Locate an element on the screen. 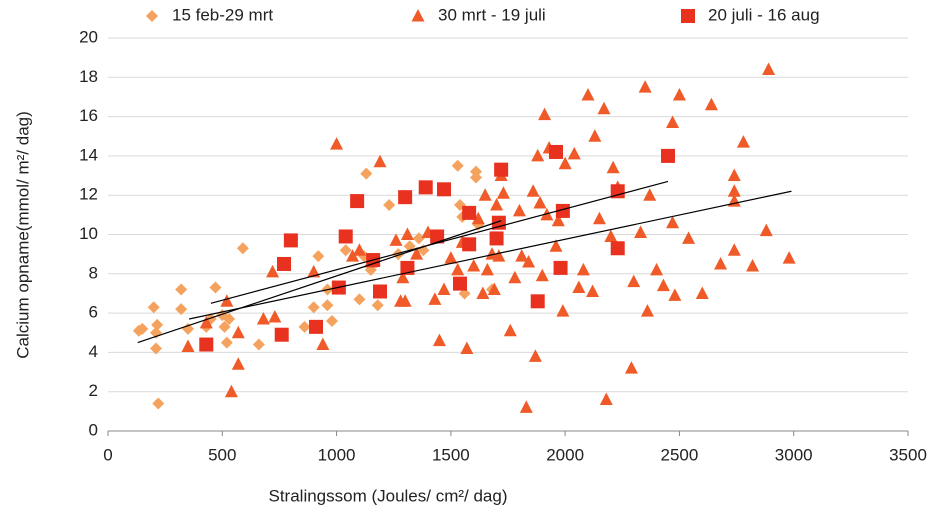 The height and width of the screenshot is (512, 938). y-axis-label: Calcium opname(mmol/ m²/ dag) is located at coordinates (22, 235).